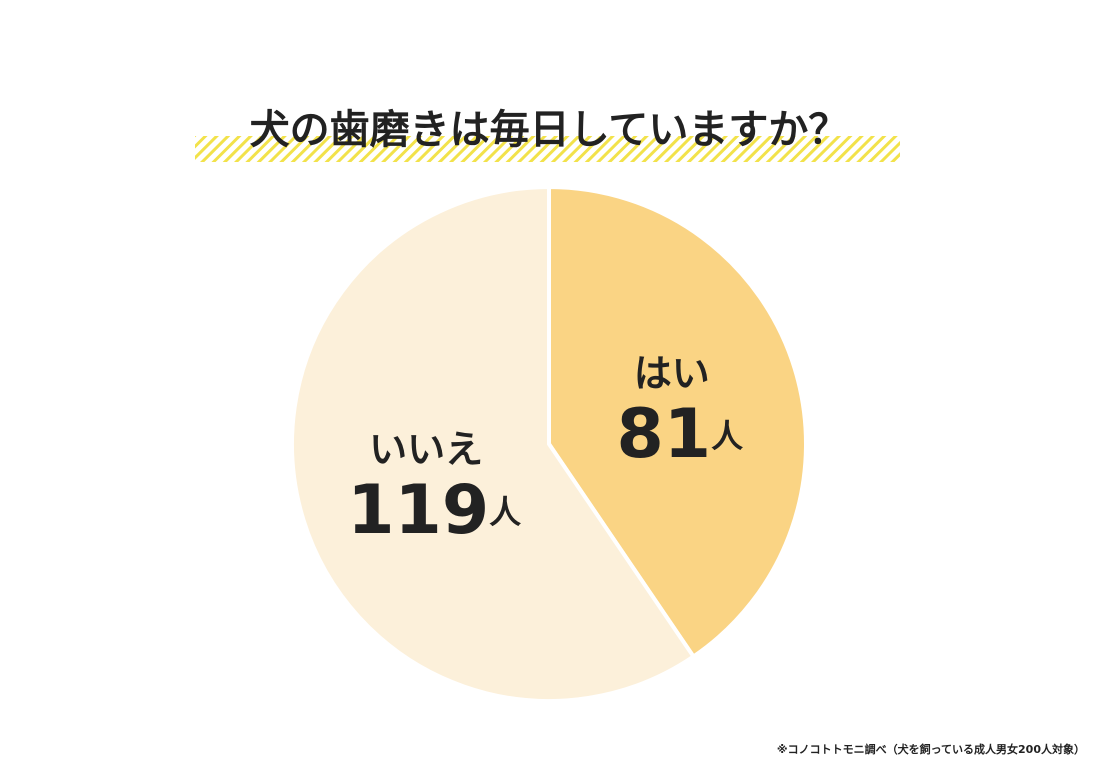 The image size is (1100, 768). I want to click on footnote: ※コノコトトモニ調べ（犬を飼っている成人男女200人対象）, so click(931, 749).